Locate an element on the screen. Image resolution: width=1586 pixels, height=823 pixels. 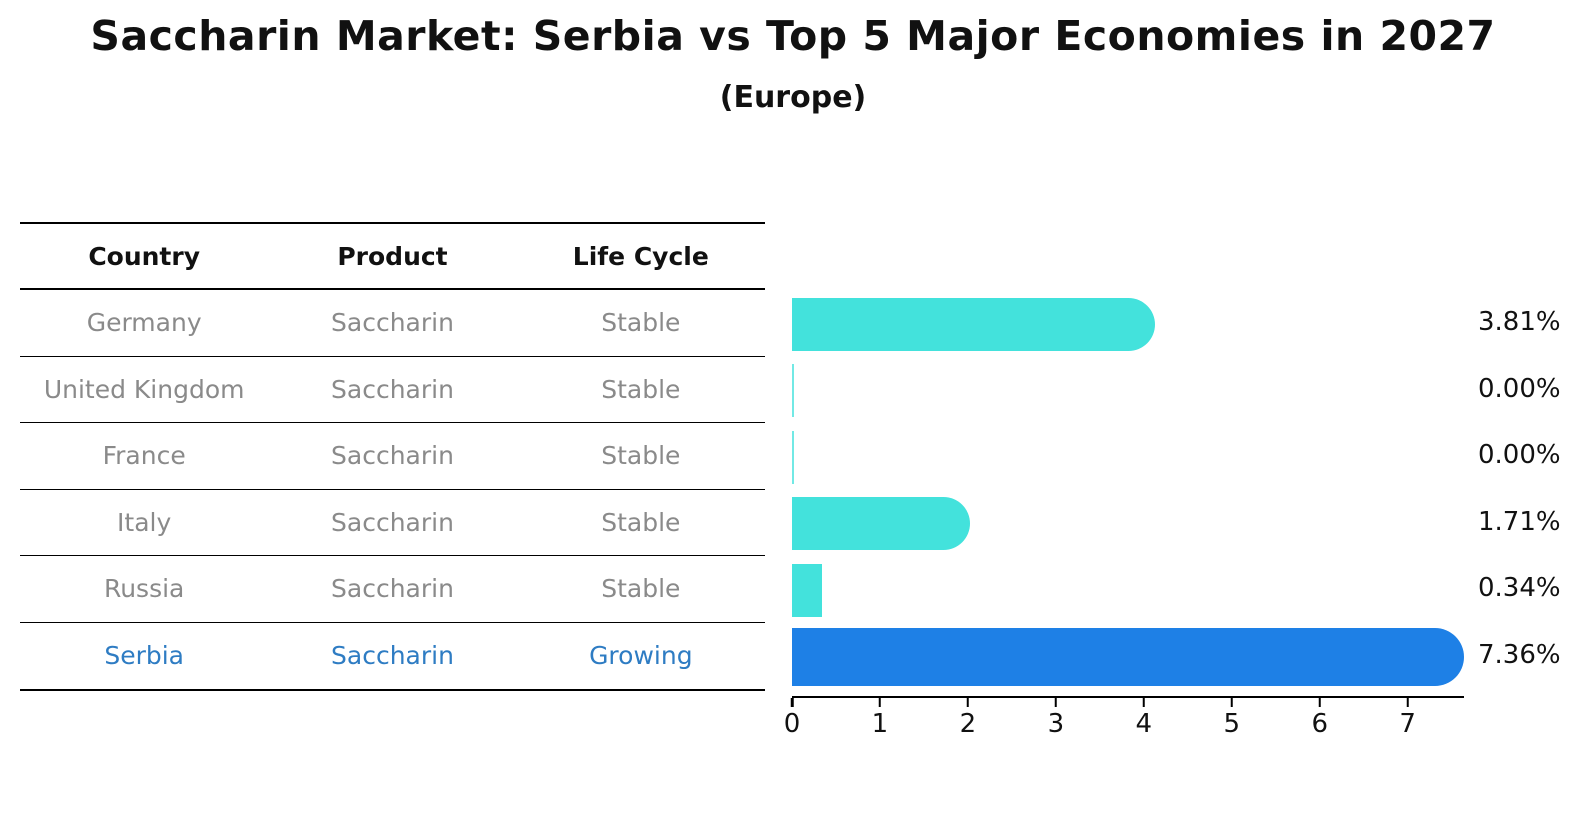
bar-row-germany is located at coordinates (1128, 324).